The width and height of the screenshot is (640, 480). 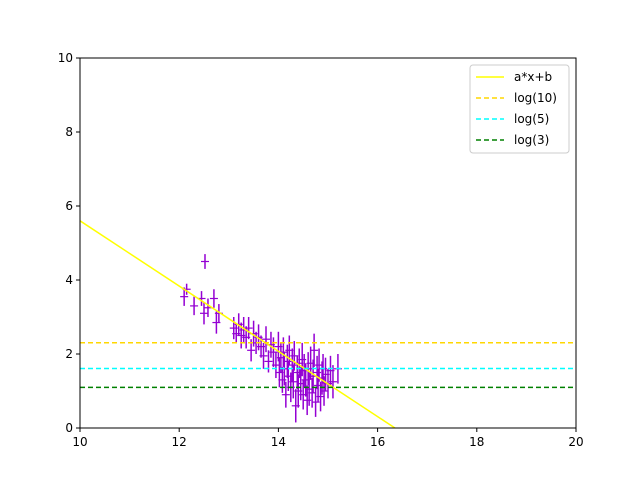 I want to click on x-tick-label: 10, so click(x=79, y=442).